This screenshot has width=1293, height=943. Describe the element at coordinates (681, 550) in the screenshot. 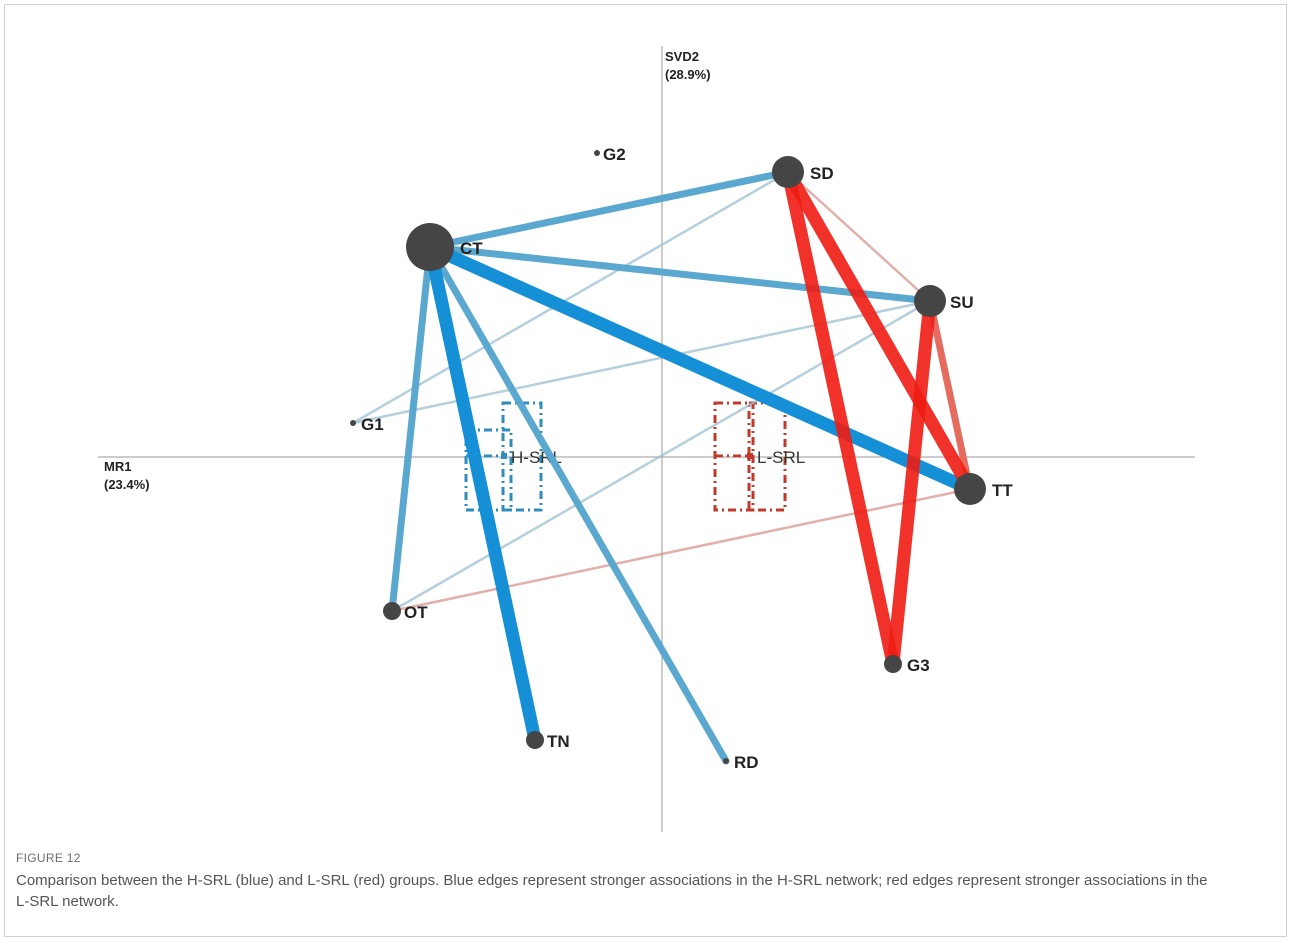

I see `edge-ot-tt` at that location.